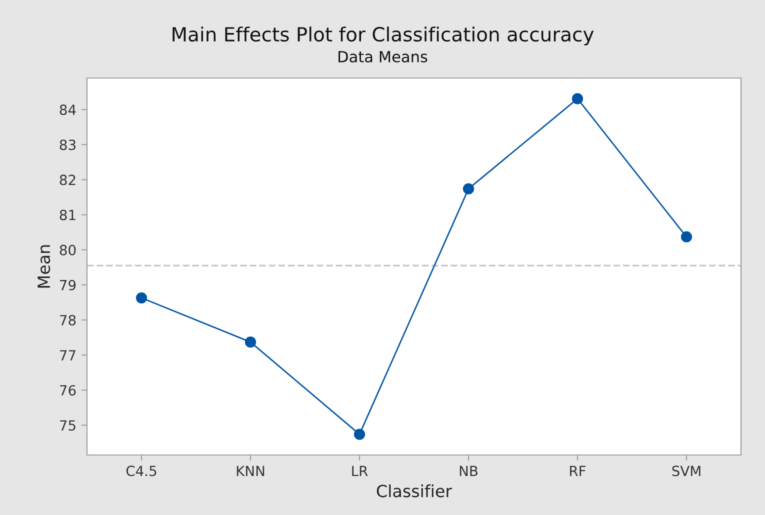 This screenshot has width=765, height=515. What do you see at coordinates (44, 266) in the screenshot?
I see `y-axis-title: Mean` at bounding box center [44, 266].